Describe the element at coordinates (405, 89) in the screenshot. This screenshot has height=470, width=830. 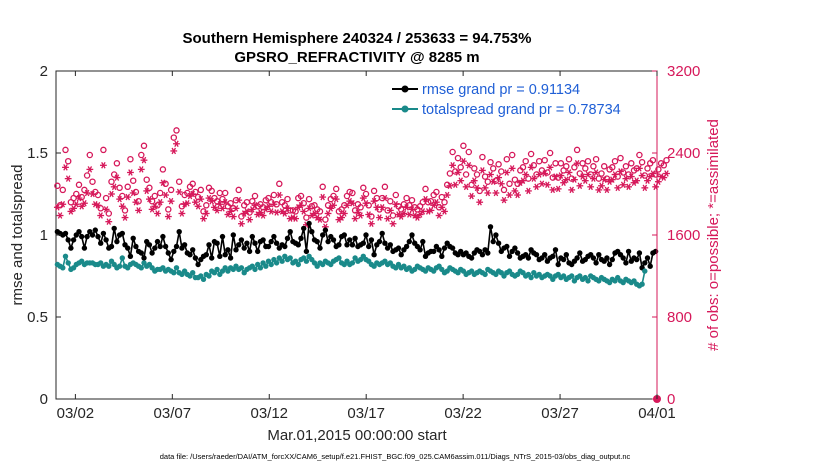
I see `legend-marker-rmse` at that location.